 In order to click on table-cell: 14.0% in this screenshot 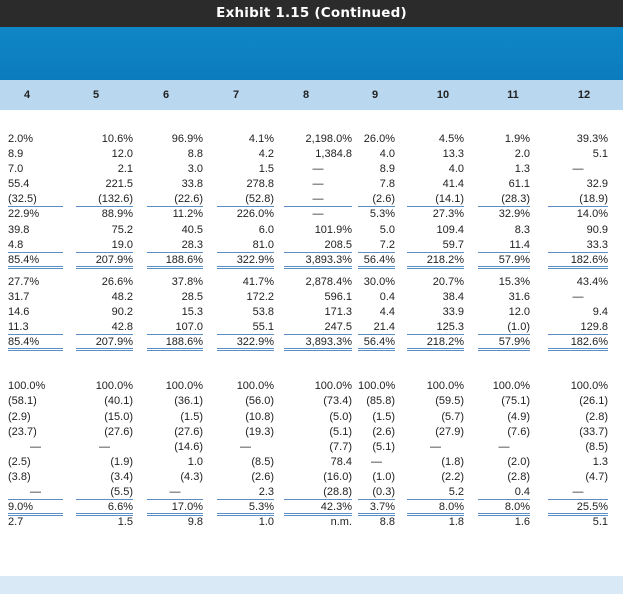, I will do `click(592, 214)`.